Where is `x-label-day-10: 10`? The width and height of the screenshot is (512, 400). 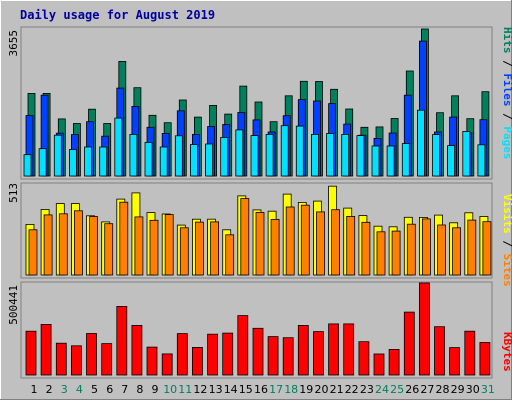
x-label-day-10: 10 is located at coordinates (170, 389).